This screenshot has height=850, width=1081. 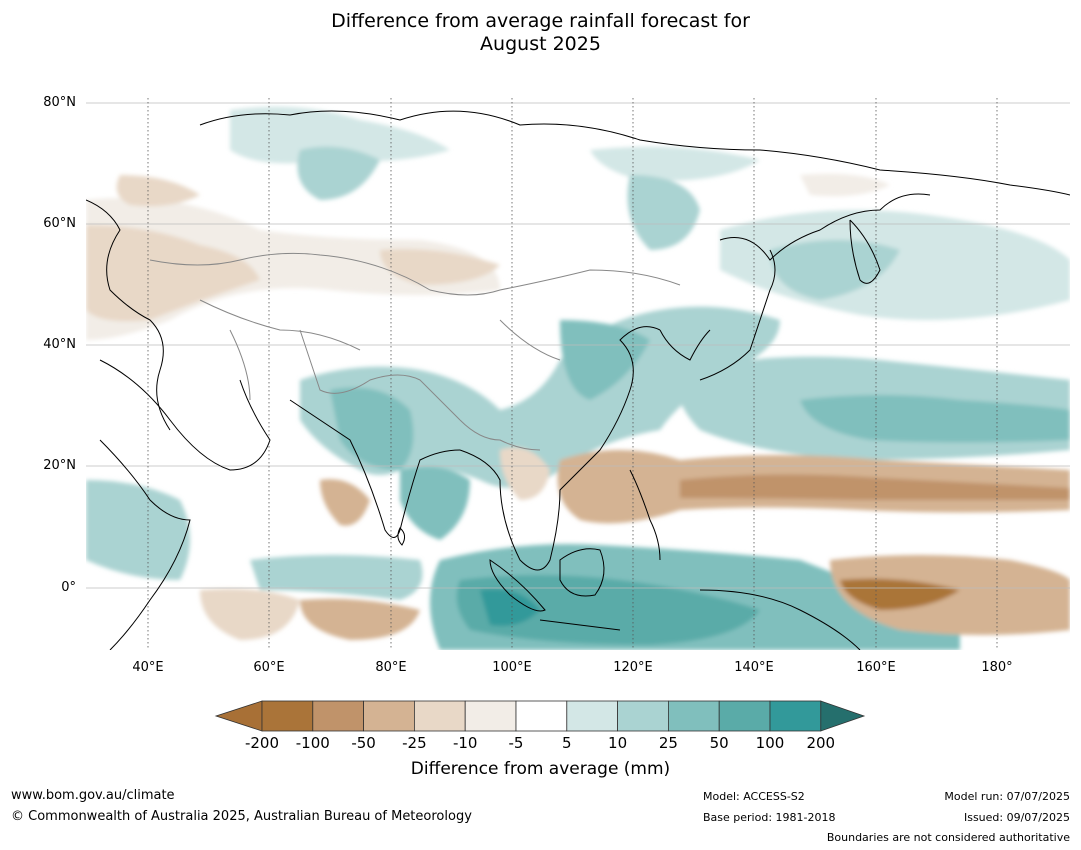 I want to click on lon-label-80e: 80°E, so click(x=391, y=667).